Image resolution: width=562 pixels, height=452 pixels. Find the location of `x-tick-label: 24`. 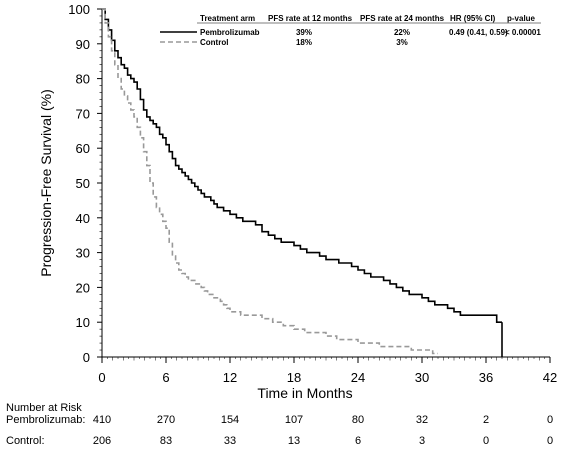

x-tick-label: 24 is located at coordinates (358, 377).